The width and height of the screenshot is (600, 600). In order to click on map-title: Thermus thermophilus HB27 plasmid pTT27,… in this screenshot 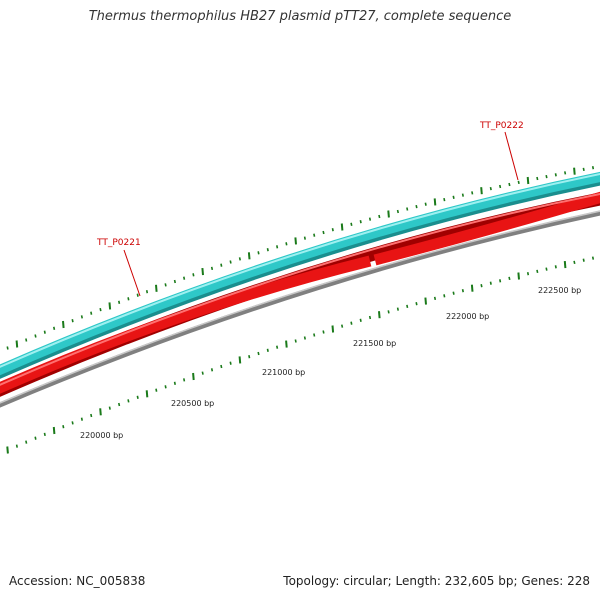, I will do `click(300, 16)`.